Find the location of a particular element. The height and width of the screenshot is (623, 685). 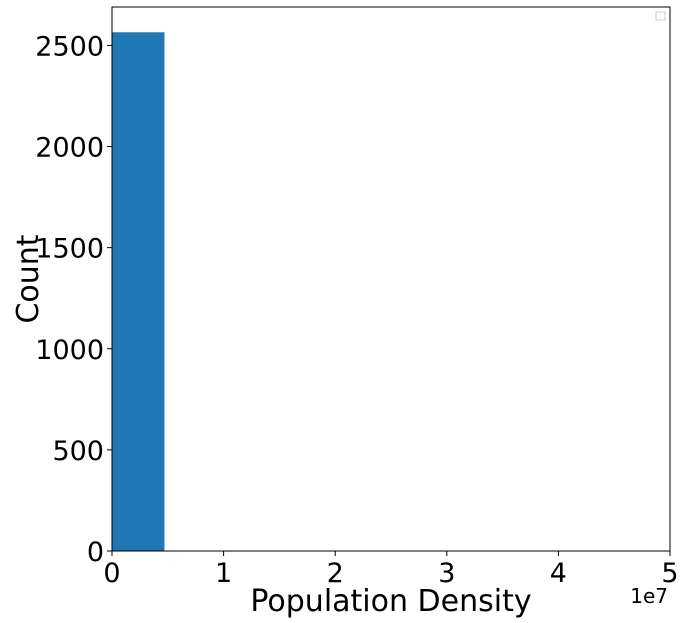

y-tick-label-3: 1500 is located at coordinates (69, 249).